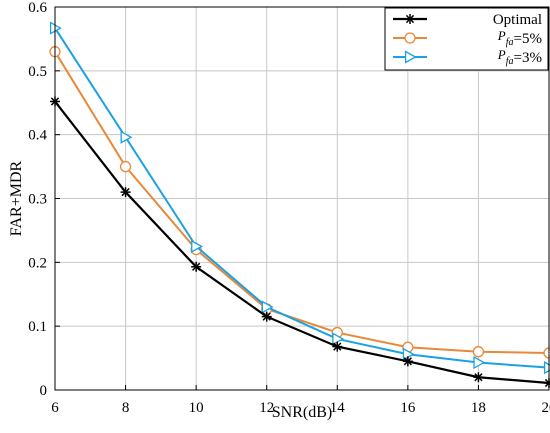 The image size is (550, 433). Describe the element at coordinates (302, 412) in the screenshot. I see `x-axis-label: SNR(dB)` at that location.